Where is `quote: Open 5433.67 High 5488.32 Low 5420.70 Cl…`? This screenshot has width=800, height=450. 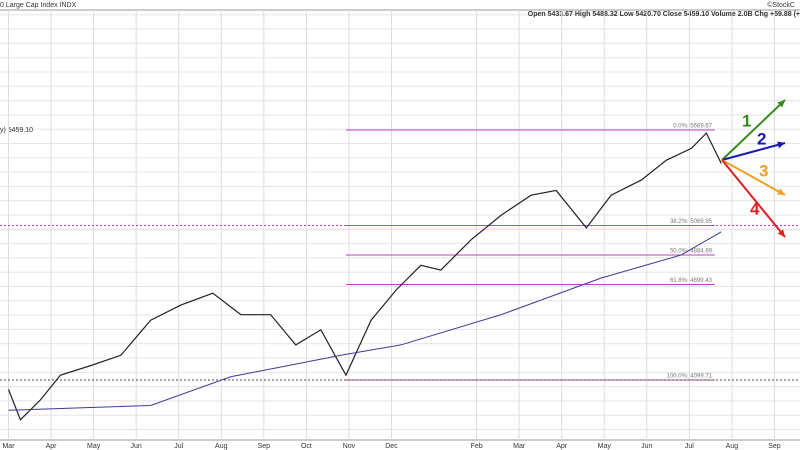 quote: Open 5433.67 High 5488.32 Low 5420.70 Cl… is located at coordinates (664, 14).